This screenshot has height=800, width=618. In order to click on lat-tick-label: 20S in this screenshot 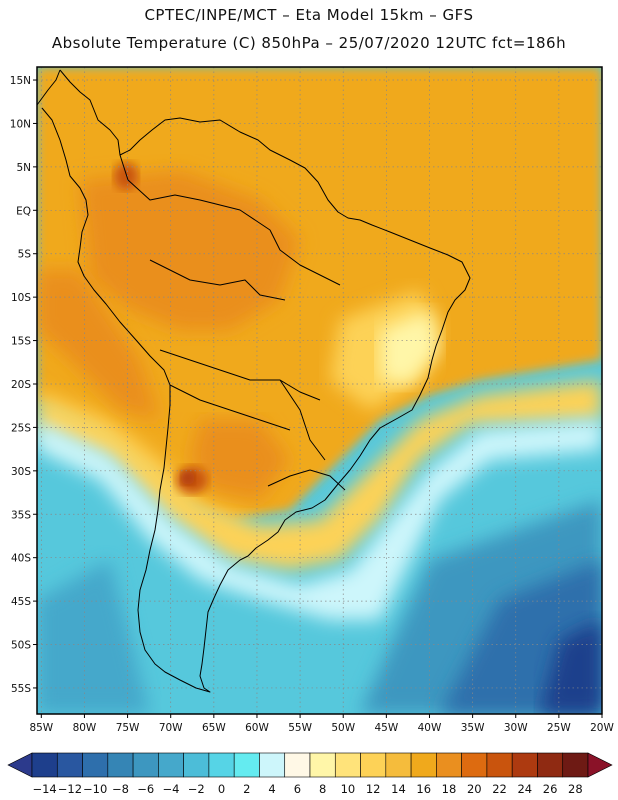, I will do `click(21, 385)`.